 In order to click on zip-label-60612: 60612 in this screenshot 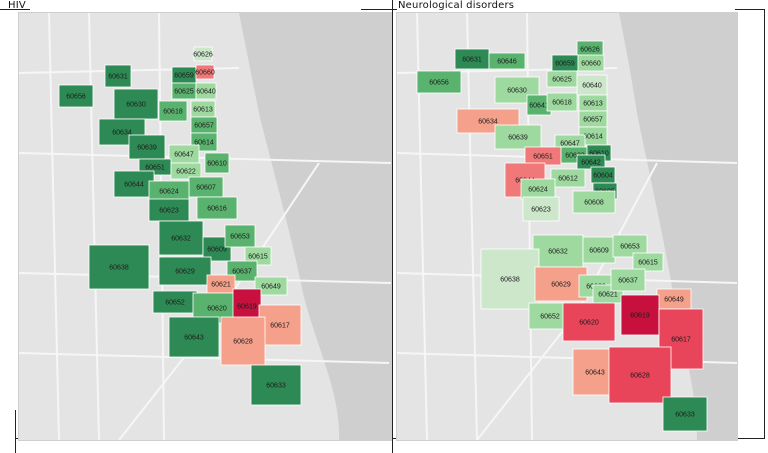, I will do `click(568, 179)`.